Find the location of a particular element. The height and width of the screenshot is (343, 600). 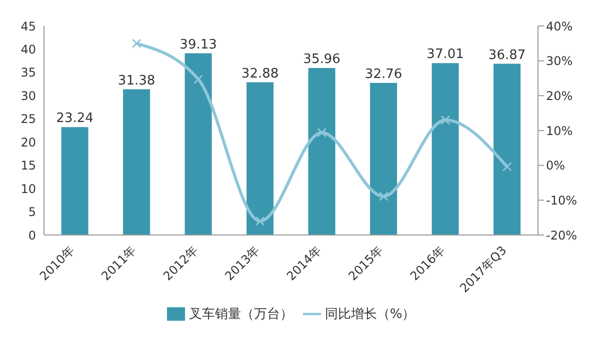

y-tick-label: 20 is located at coordinates (28, 142).